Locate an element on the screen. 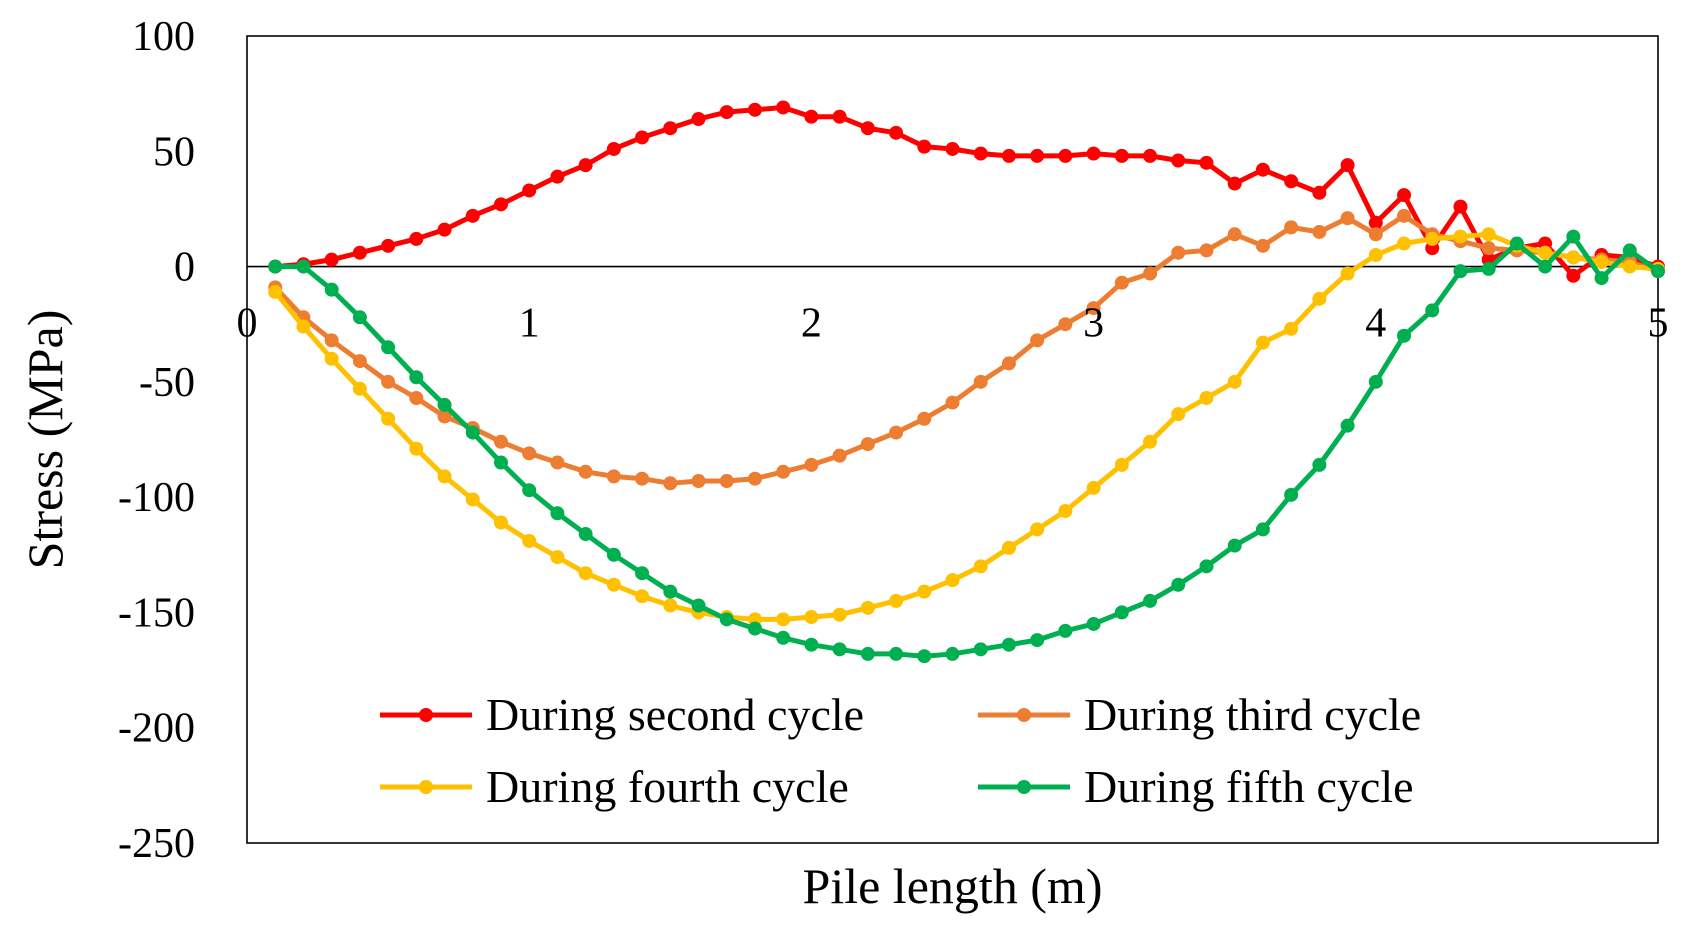 This screenshot has width=1682, height=932. legend-marker-fifth-cycle is located at coordinates (1024, 787).